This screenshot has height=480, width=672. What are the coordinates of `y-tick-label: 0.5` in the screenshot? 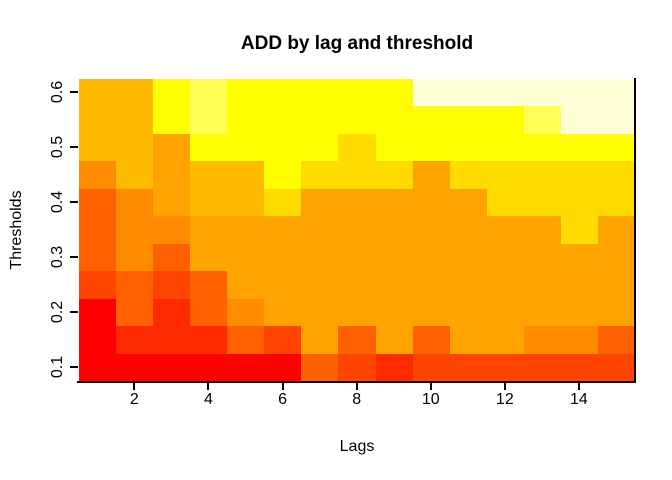 It's located at (57, 147).